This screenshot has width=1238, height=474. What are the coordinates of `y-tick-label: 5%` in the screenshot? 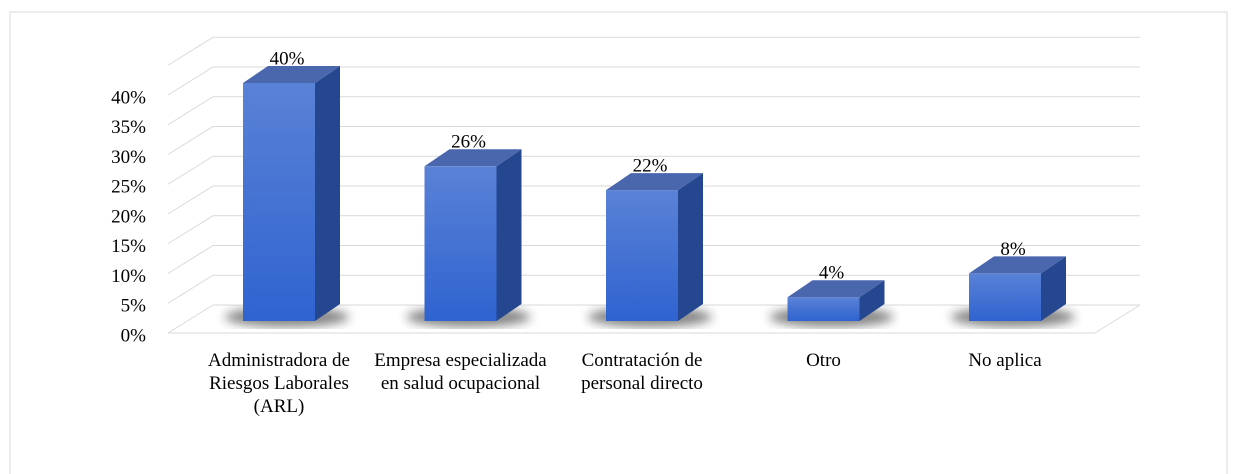 It's located at (134, 306).